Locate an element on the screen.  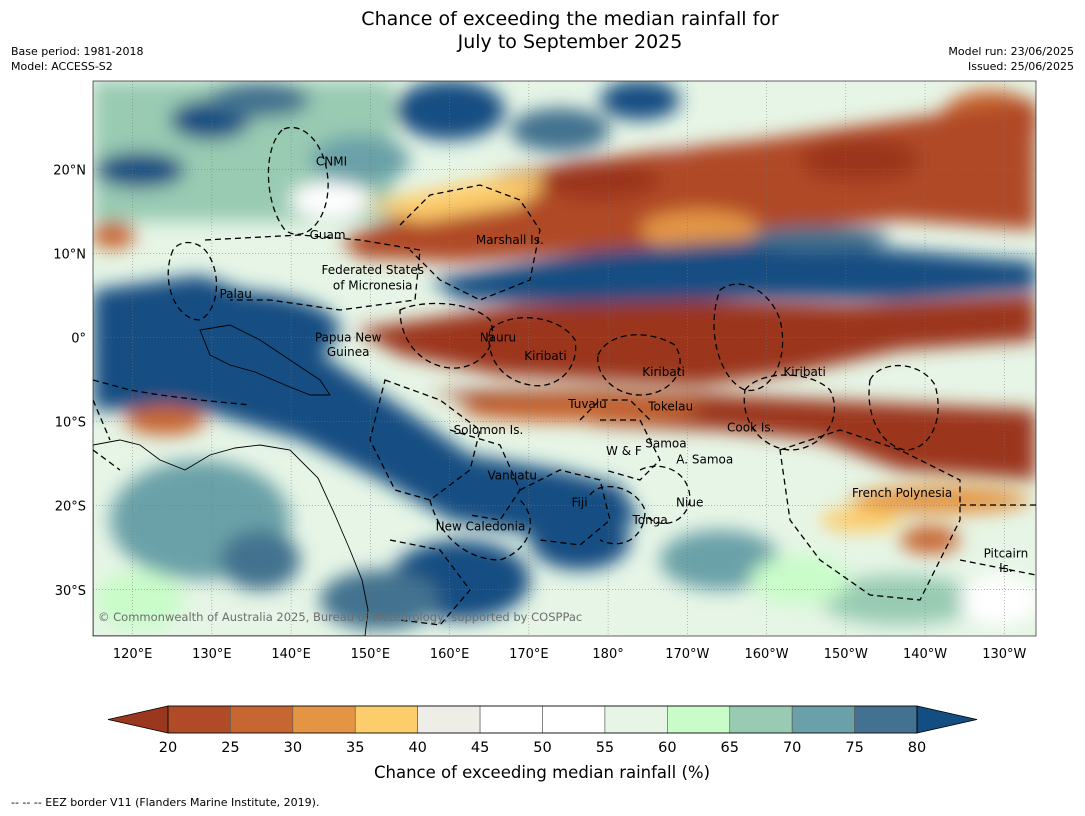
region-label: Vanuatu is located at coordinates (512, 475).